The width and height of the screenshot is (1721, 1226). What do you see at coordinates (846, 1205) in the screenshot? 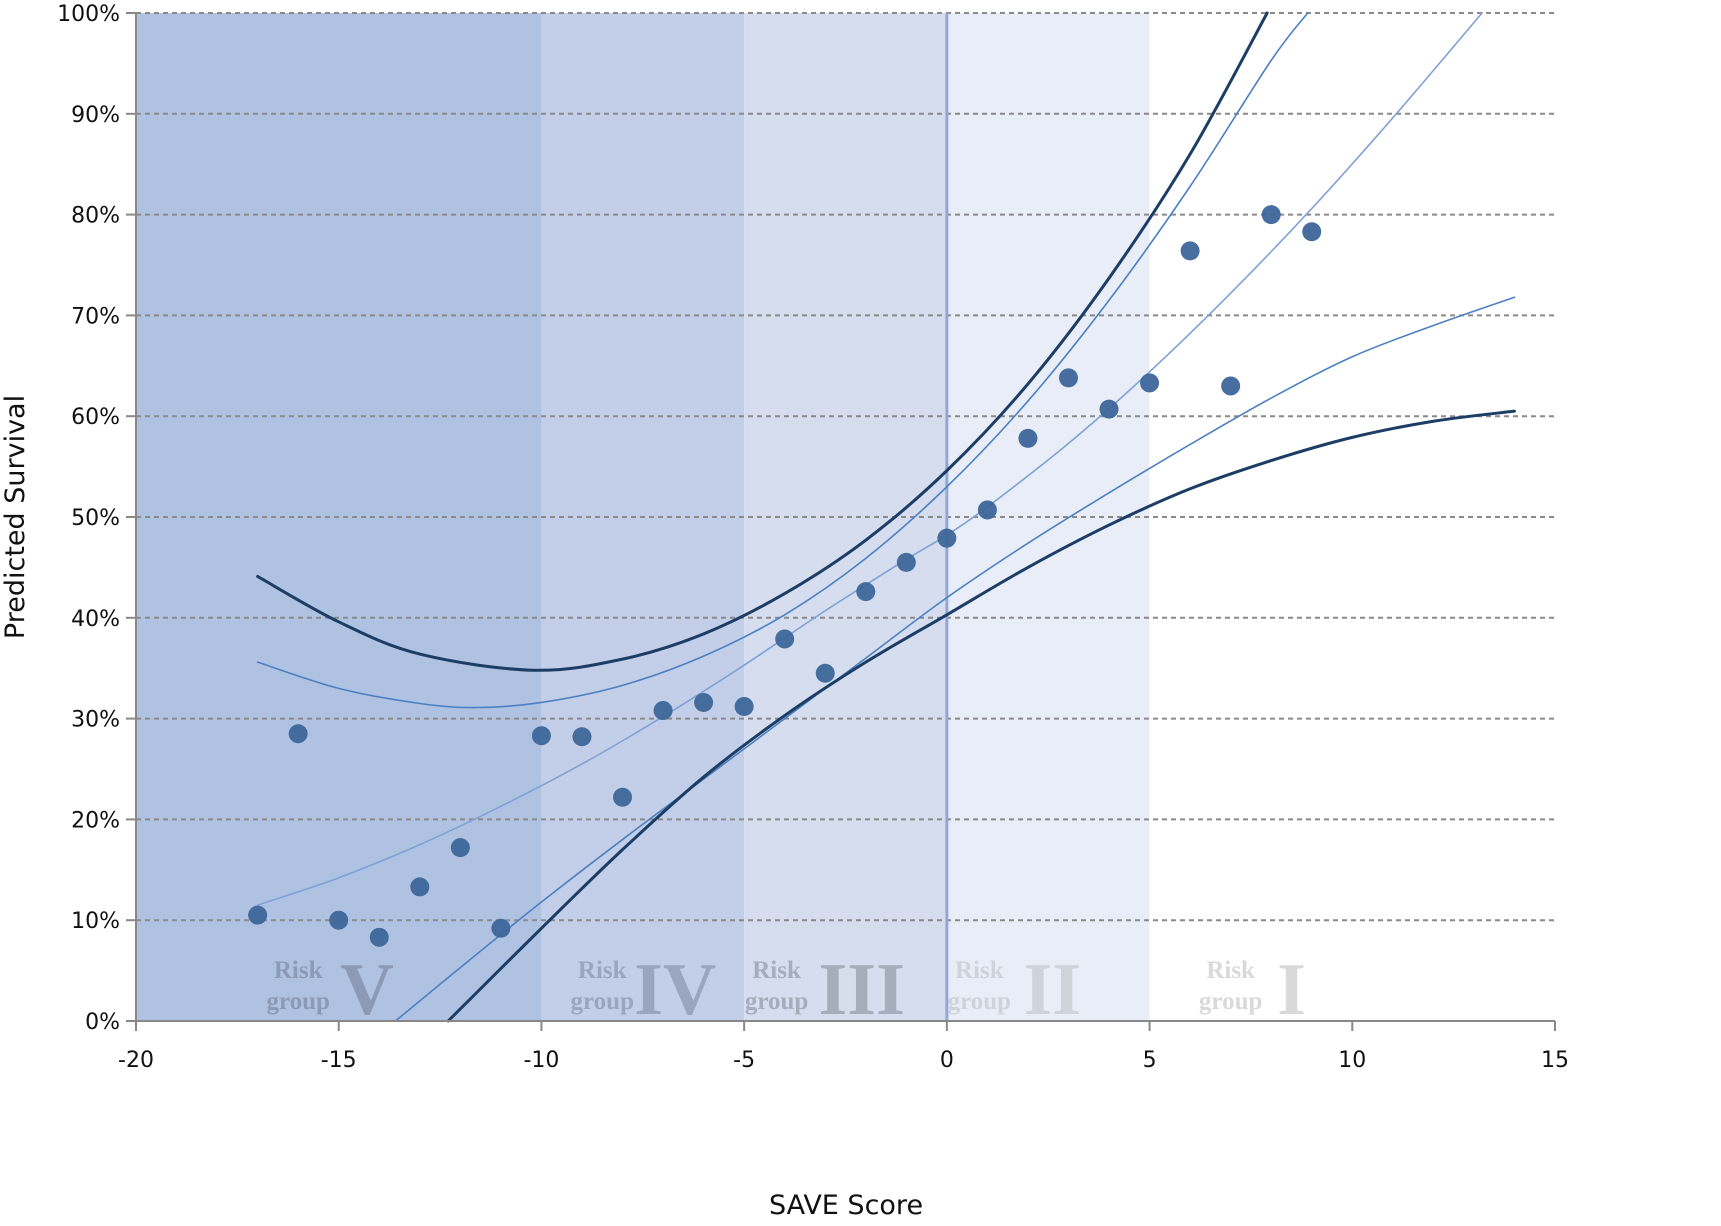
I see `x-axis-title: SAVE Score` at bounding box center [846, 1205].